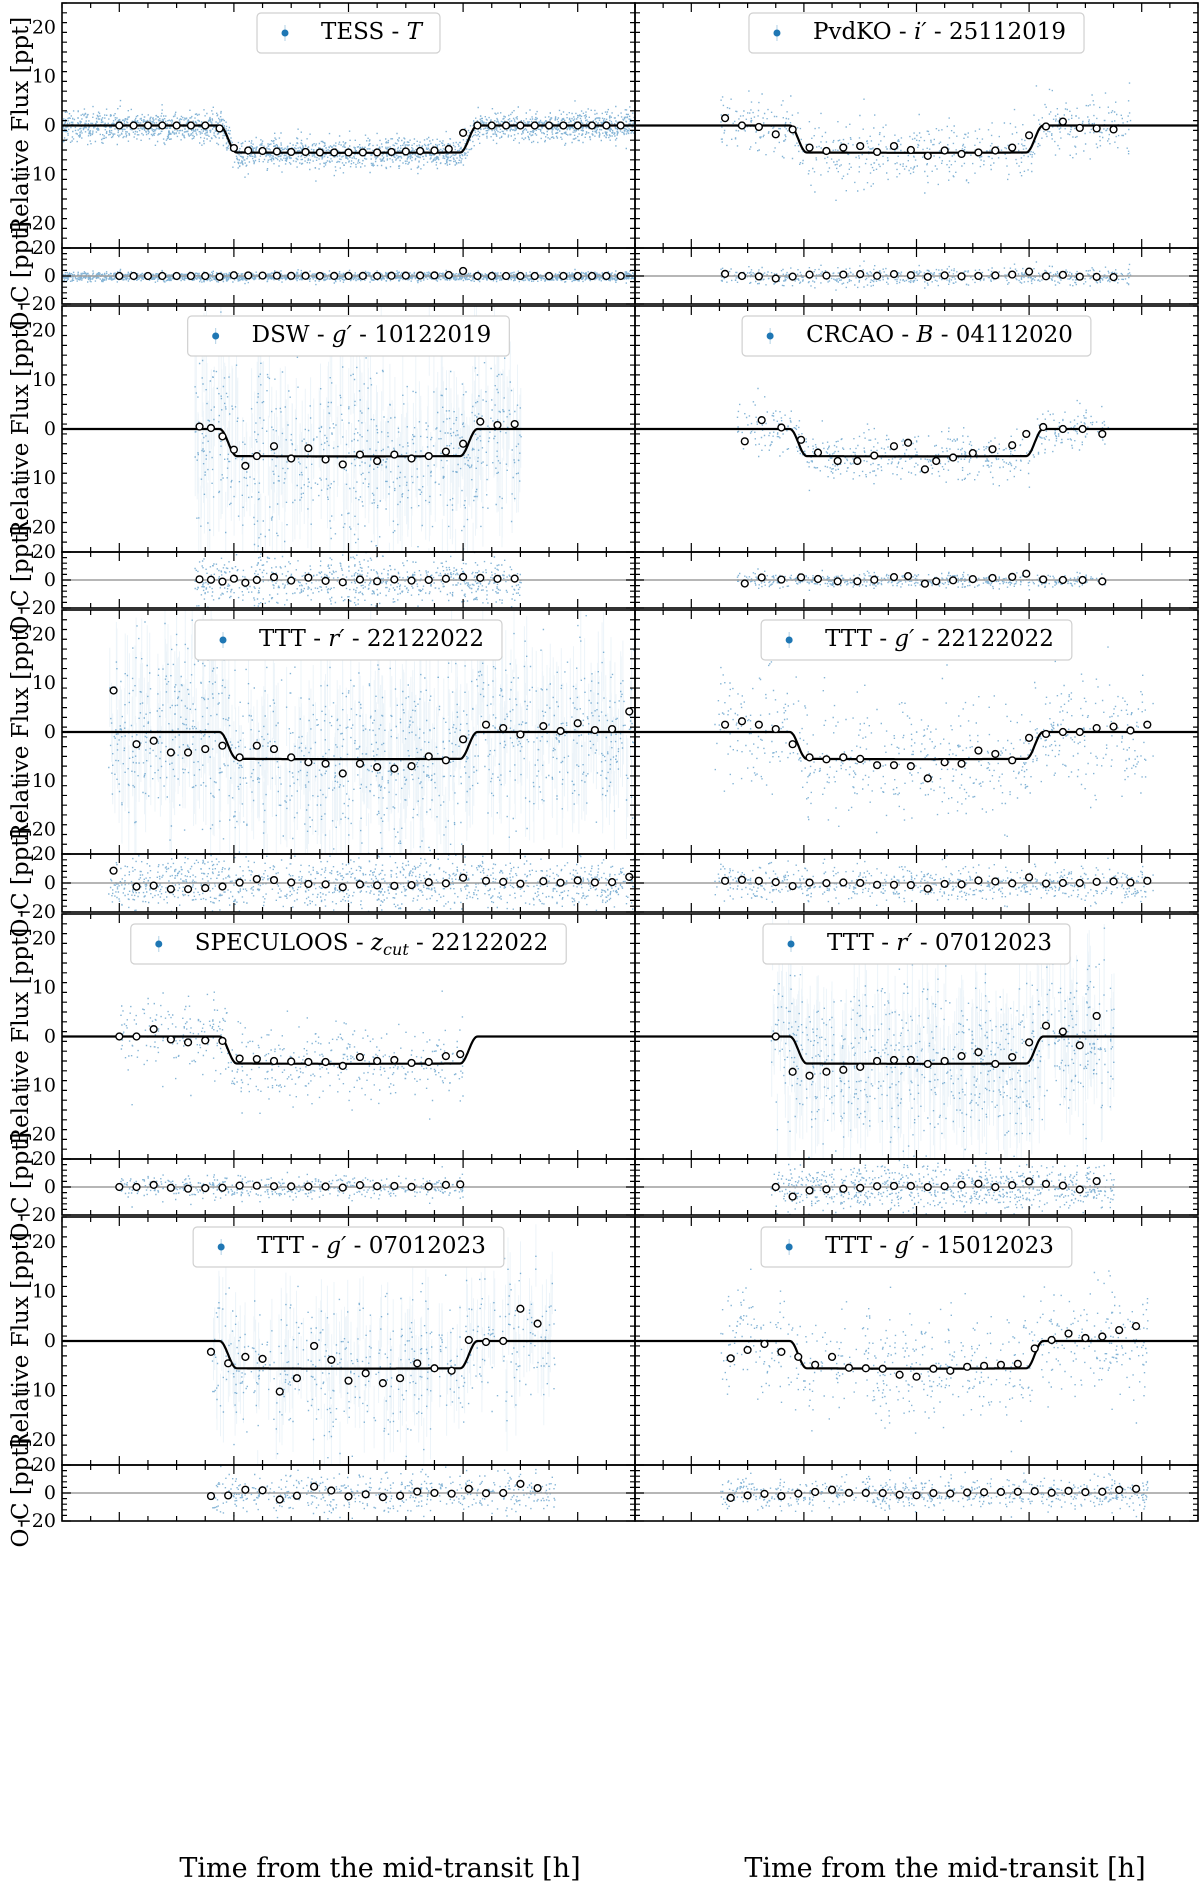 Image resolution: width=1200 pixels, height=1887 pixels. I want to click on legend-label: SPECULOOS - zcut - 22122022, so click(371, 944).